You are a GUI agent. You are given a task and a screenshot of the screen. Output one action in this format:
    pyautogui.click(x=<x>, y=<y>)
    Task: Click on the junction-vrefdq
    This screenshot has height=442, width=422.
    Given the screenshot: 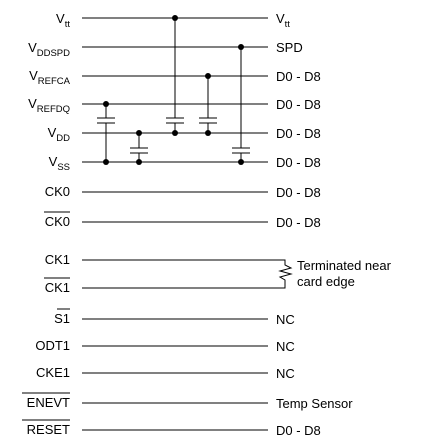 What is the action you would take?
    pyautogui.click(x=106, y=104)
    